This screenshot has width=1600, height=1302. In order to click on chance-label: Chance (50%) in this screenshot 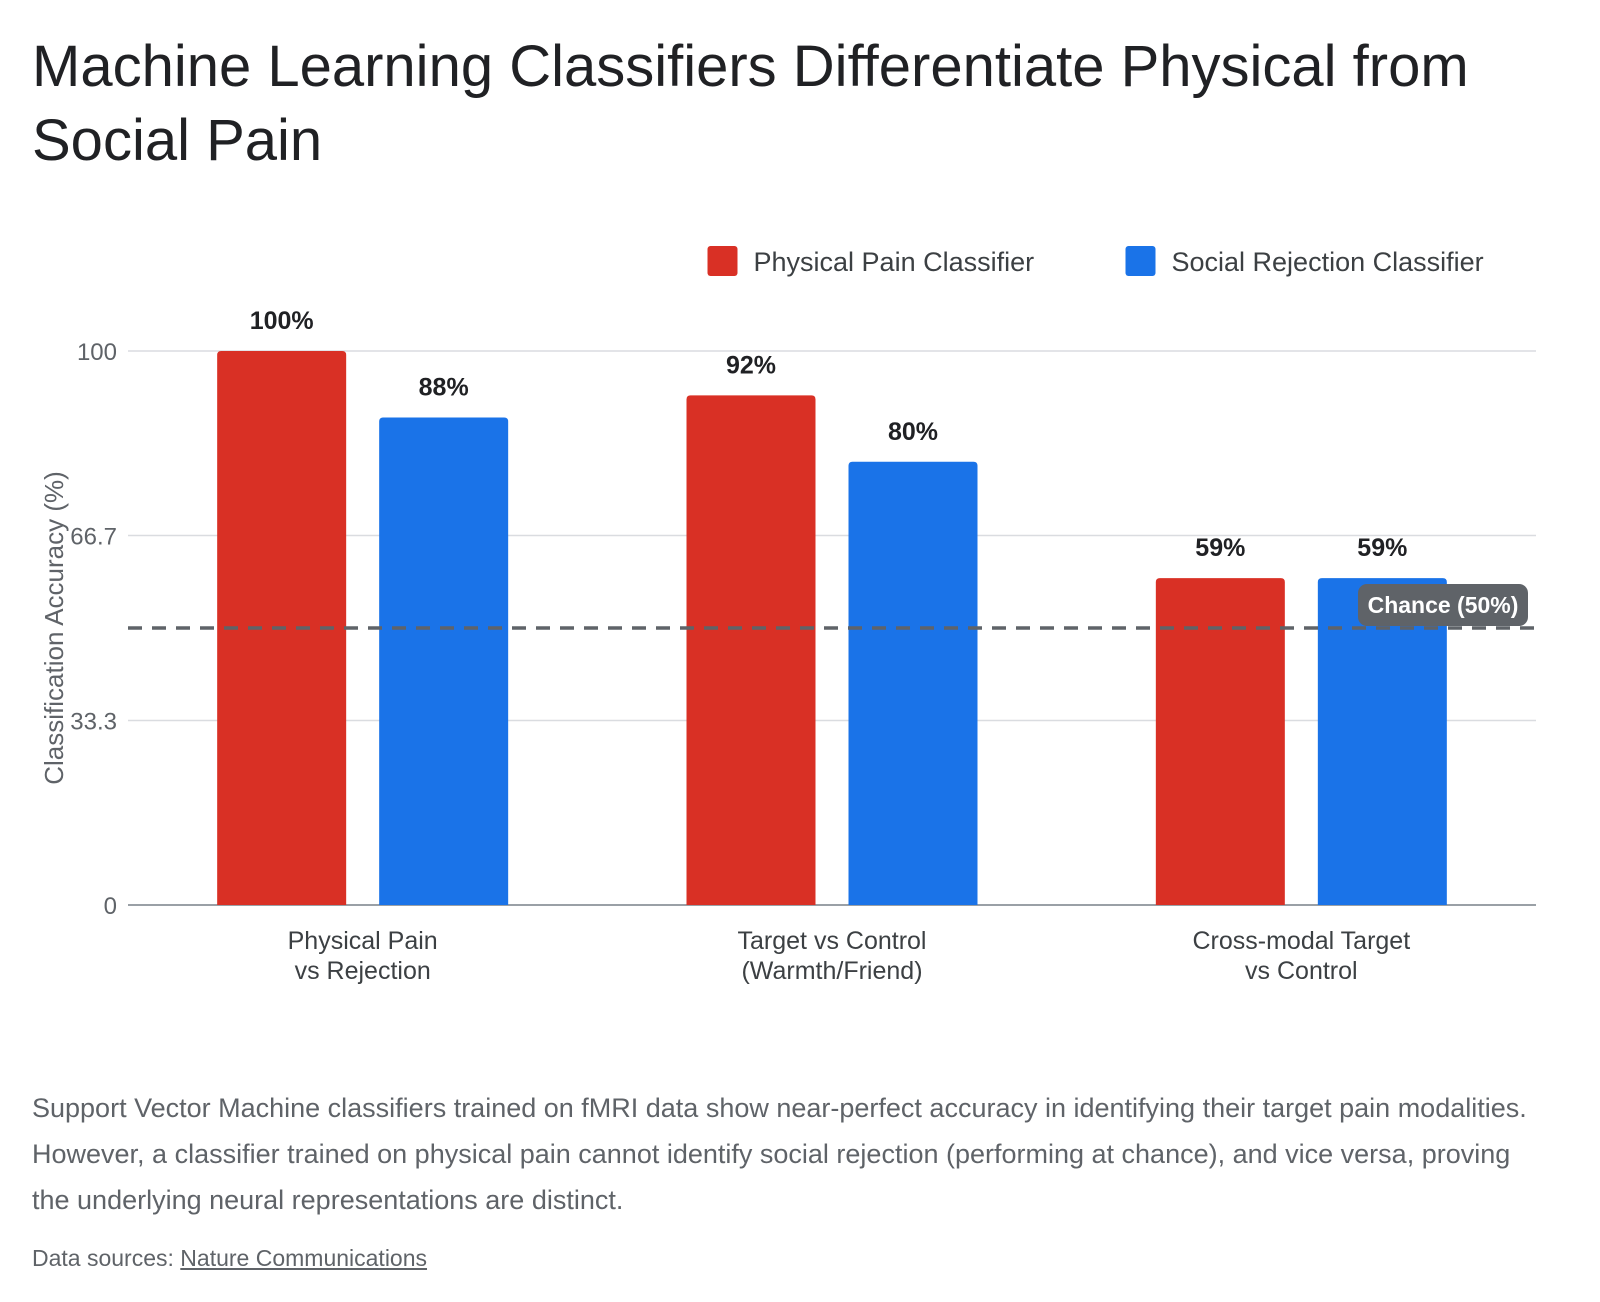, I will do `click(1443, 605)`.